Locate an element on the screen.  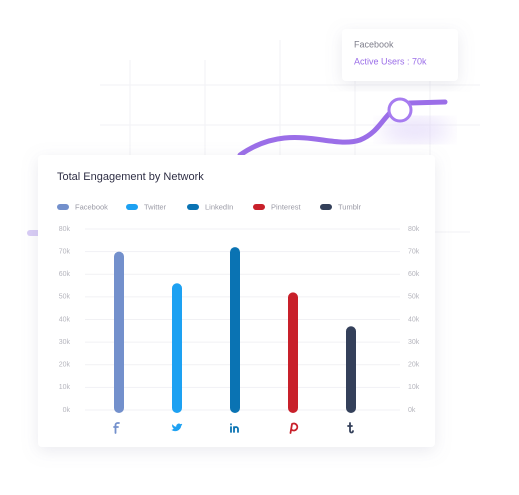
y-tick-label: 70k is located at coordinates (65, 251).